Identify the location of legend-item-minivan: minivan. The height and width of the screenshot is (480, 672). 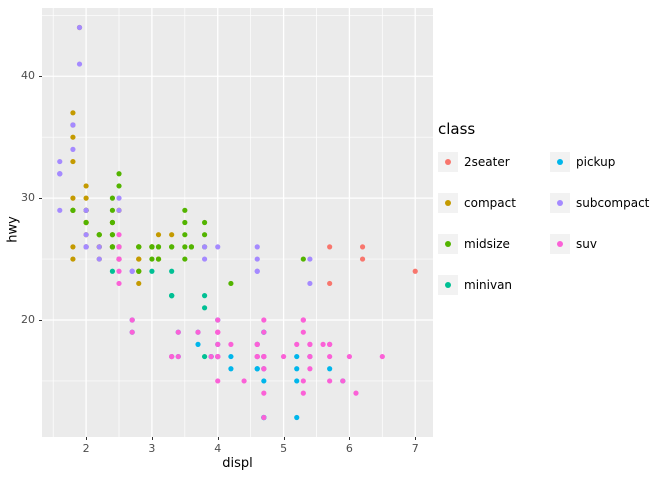
(494, 285).